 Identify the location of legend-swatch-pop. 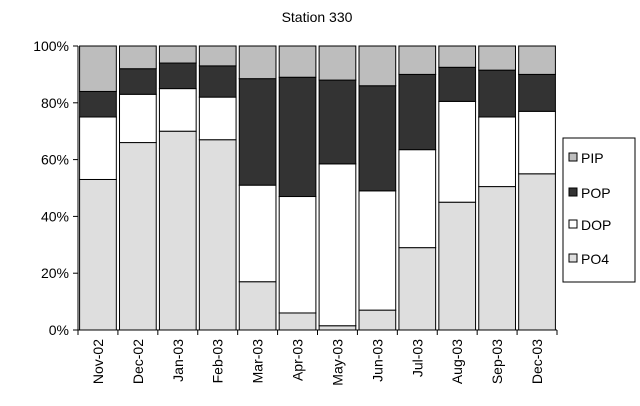
(573, 192).